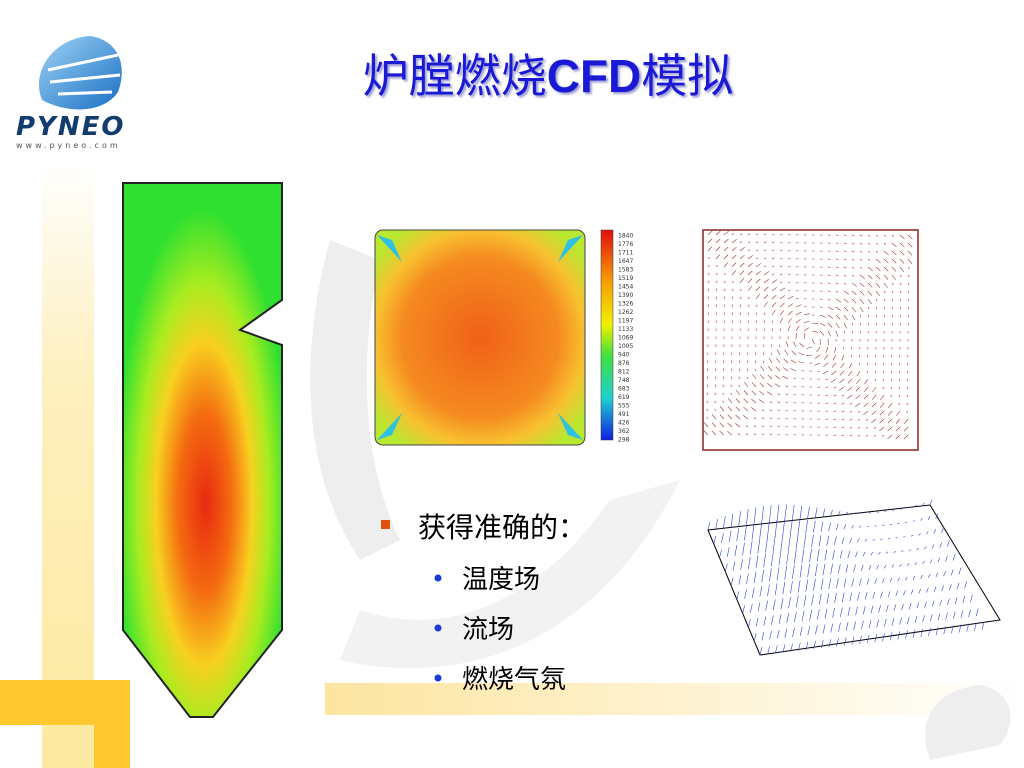 The width and height of the screenshot is (1024, 768). Describe the element at coordinates (71, 127) in the screenshot. I see `logo-name: PYNEO` at that location.